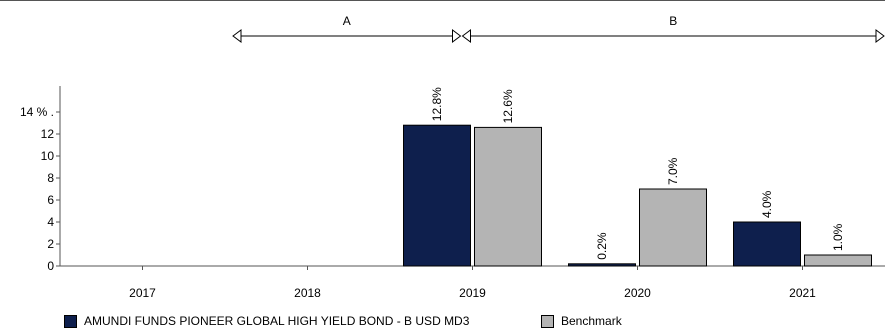 The image size is (885, 331). I want to click on benchmark-value-label: 12.6%, so click(508, 106).